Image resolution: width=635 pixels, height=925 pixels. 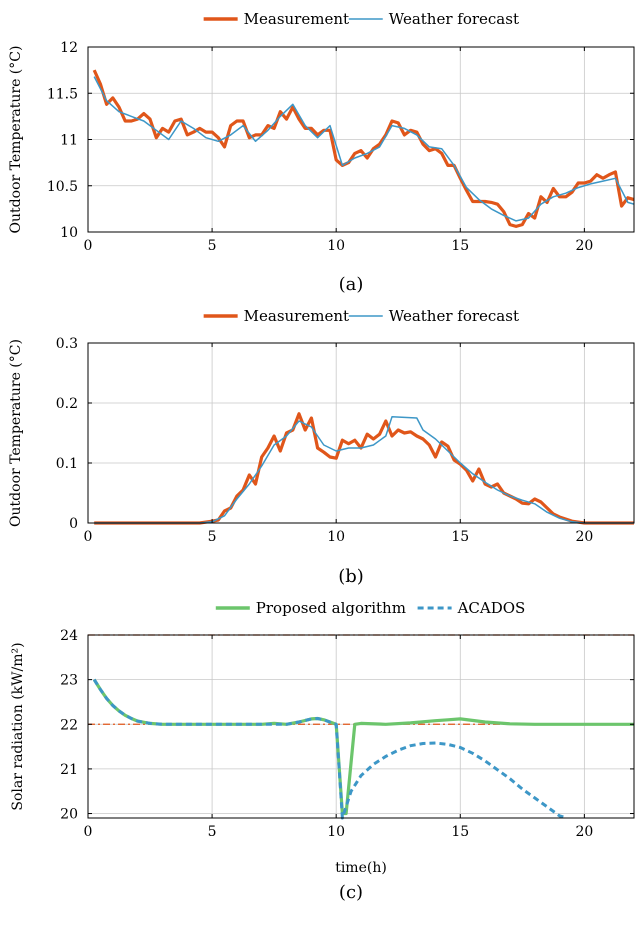 What do you see at coordinates (351, 284) in the screenshot?
I see `panel-caption: (a)` at bounding box center [351, 284].